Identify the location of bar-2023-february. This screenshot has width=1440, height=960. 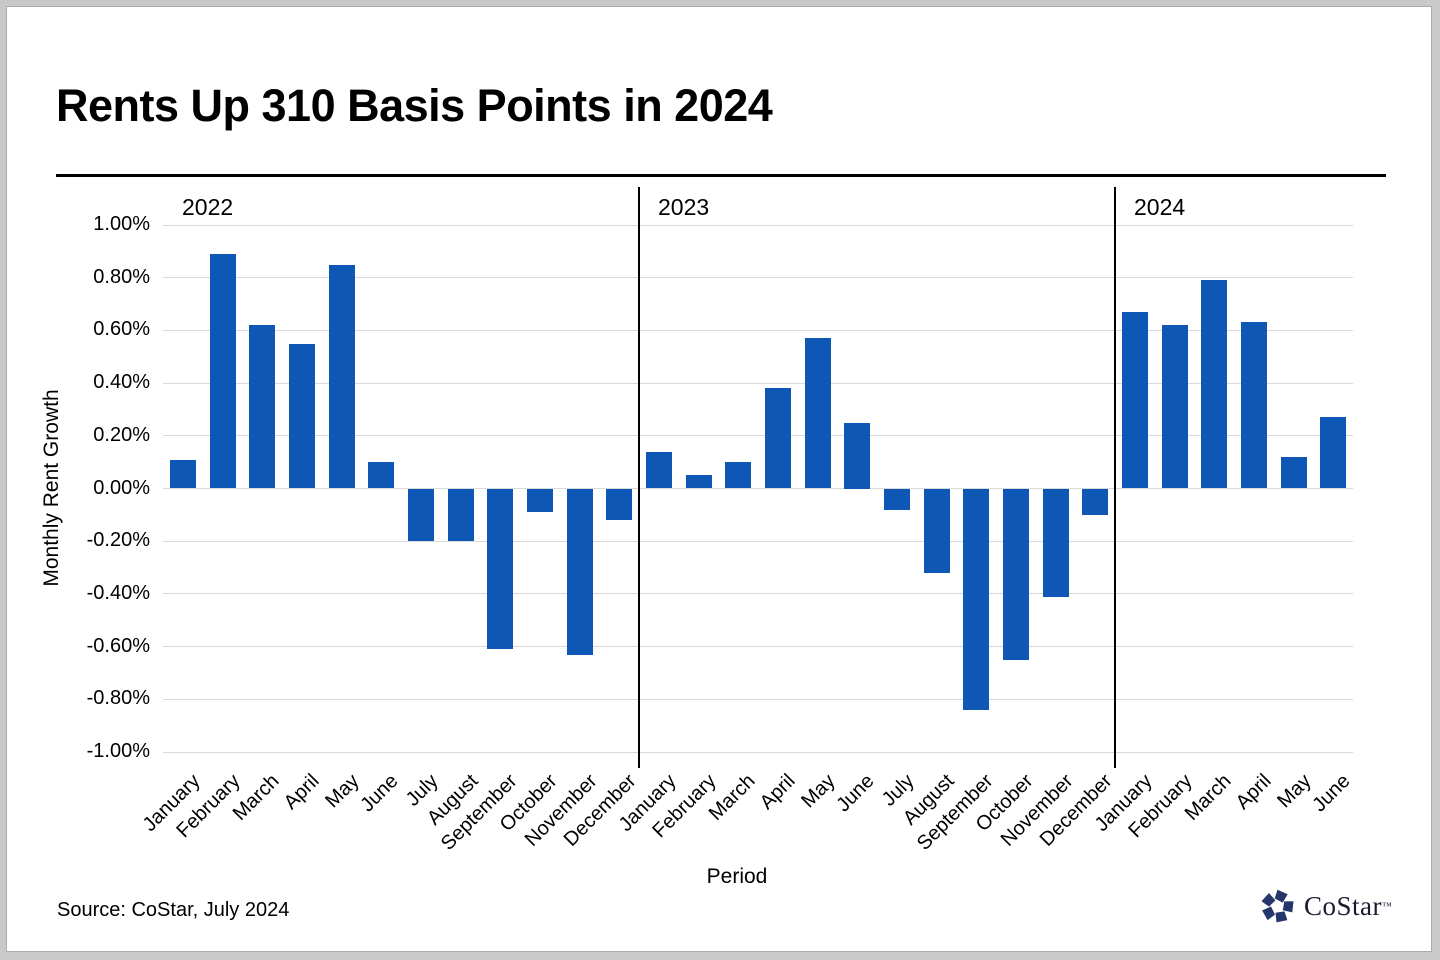
(698, 482).